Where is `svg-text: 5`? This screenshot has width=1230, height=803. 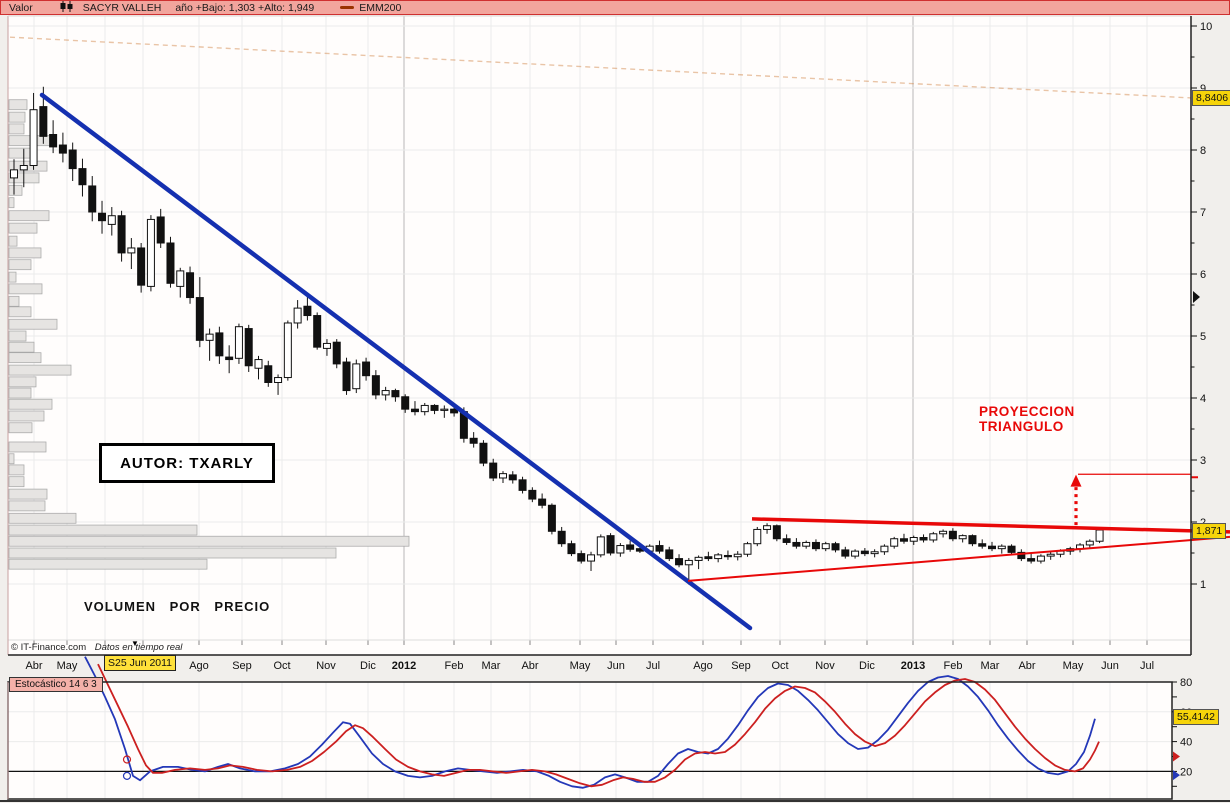
svg-text: 5 is located at coordinates (1203, 337).